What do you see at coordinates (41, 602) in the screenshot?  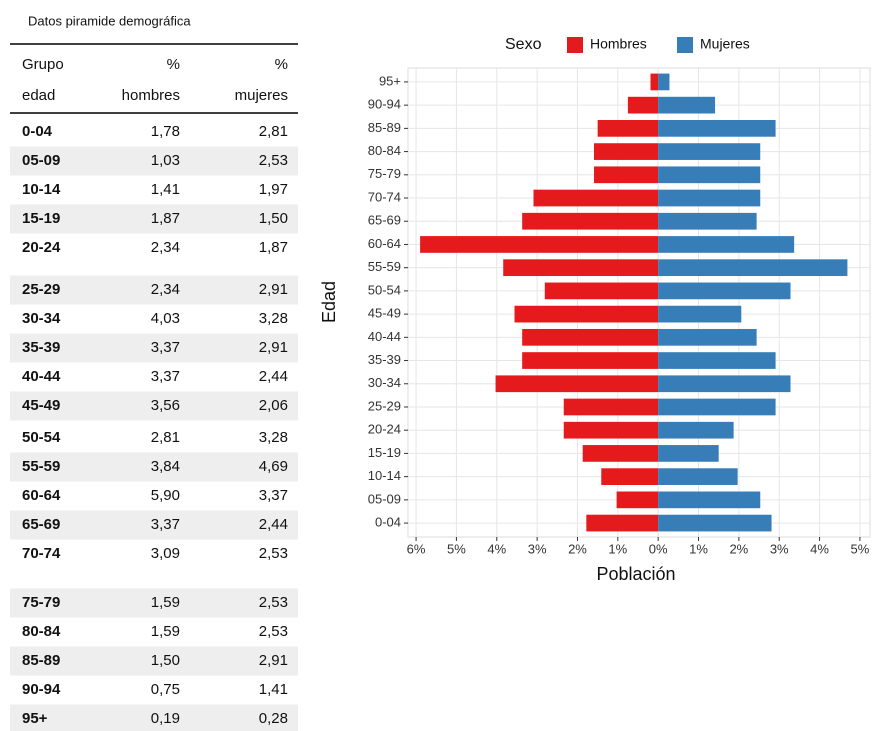 I see `table-cell: 75-79` at bounding box center [41, 602].